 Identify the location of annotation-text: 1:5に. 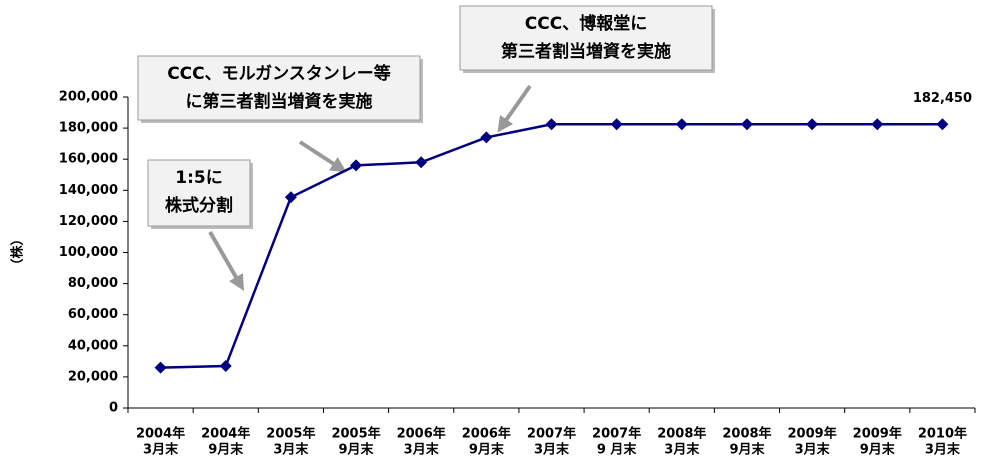
(198, 178).